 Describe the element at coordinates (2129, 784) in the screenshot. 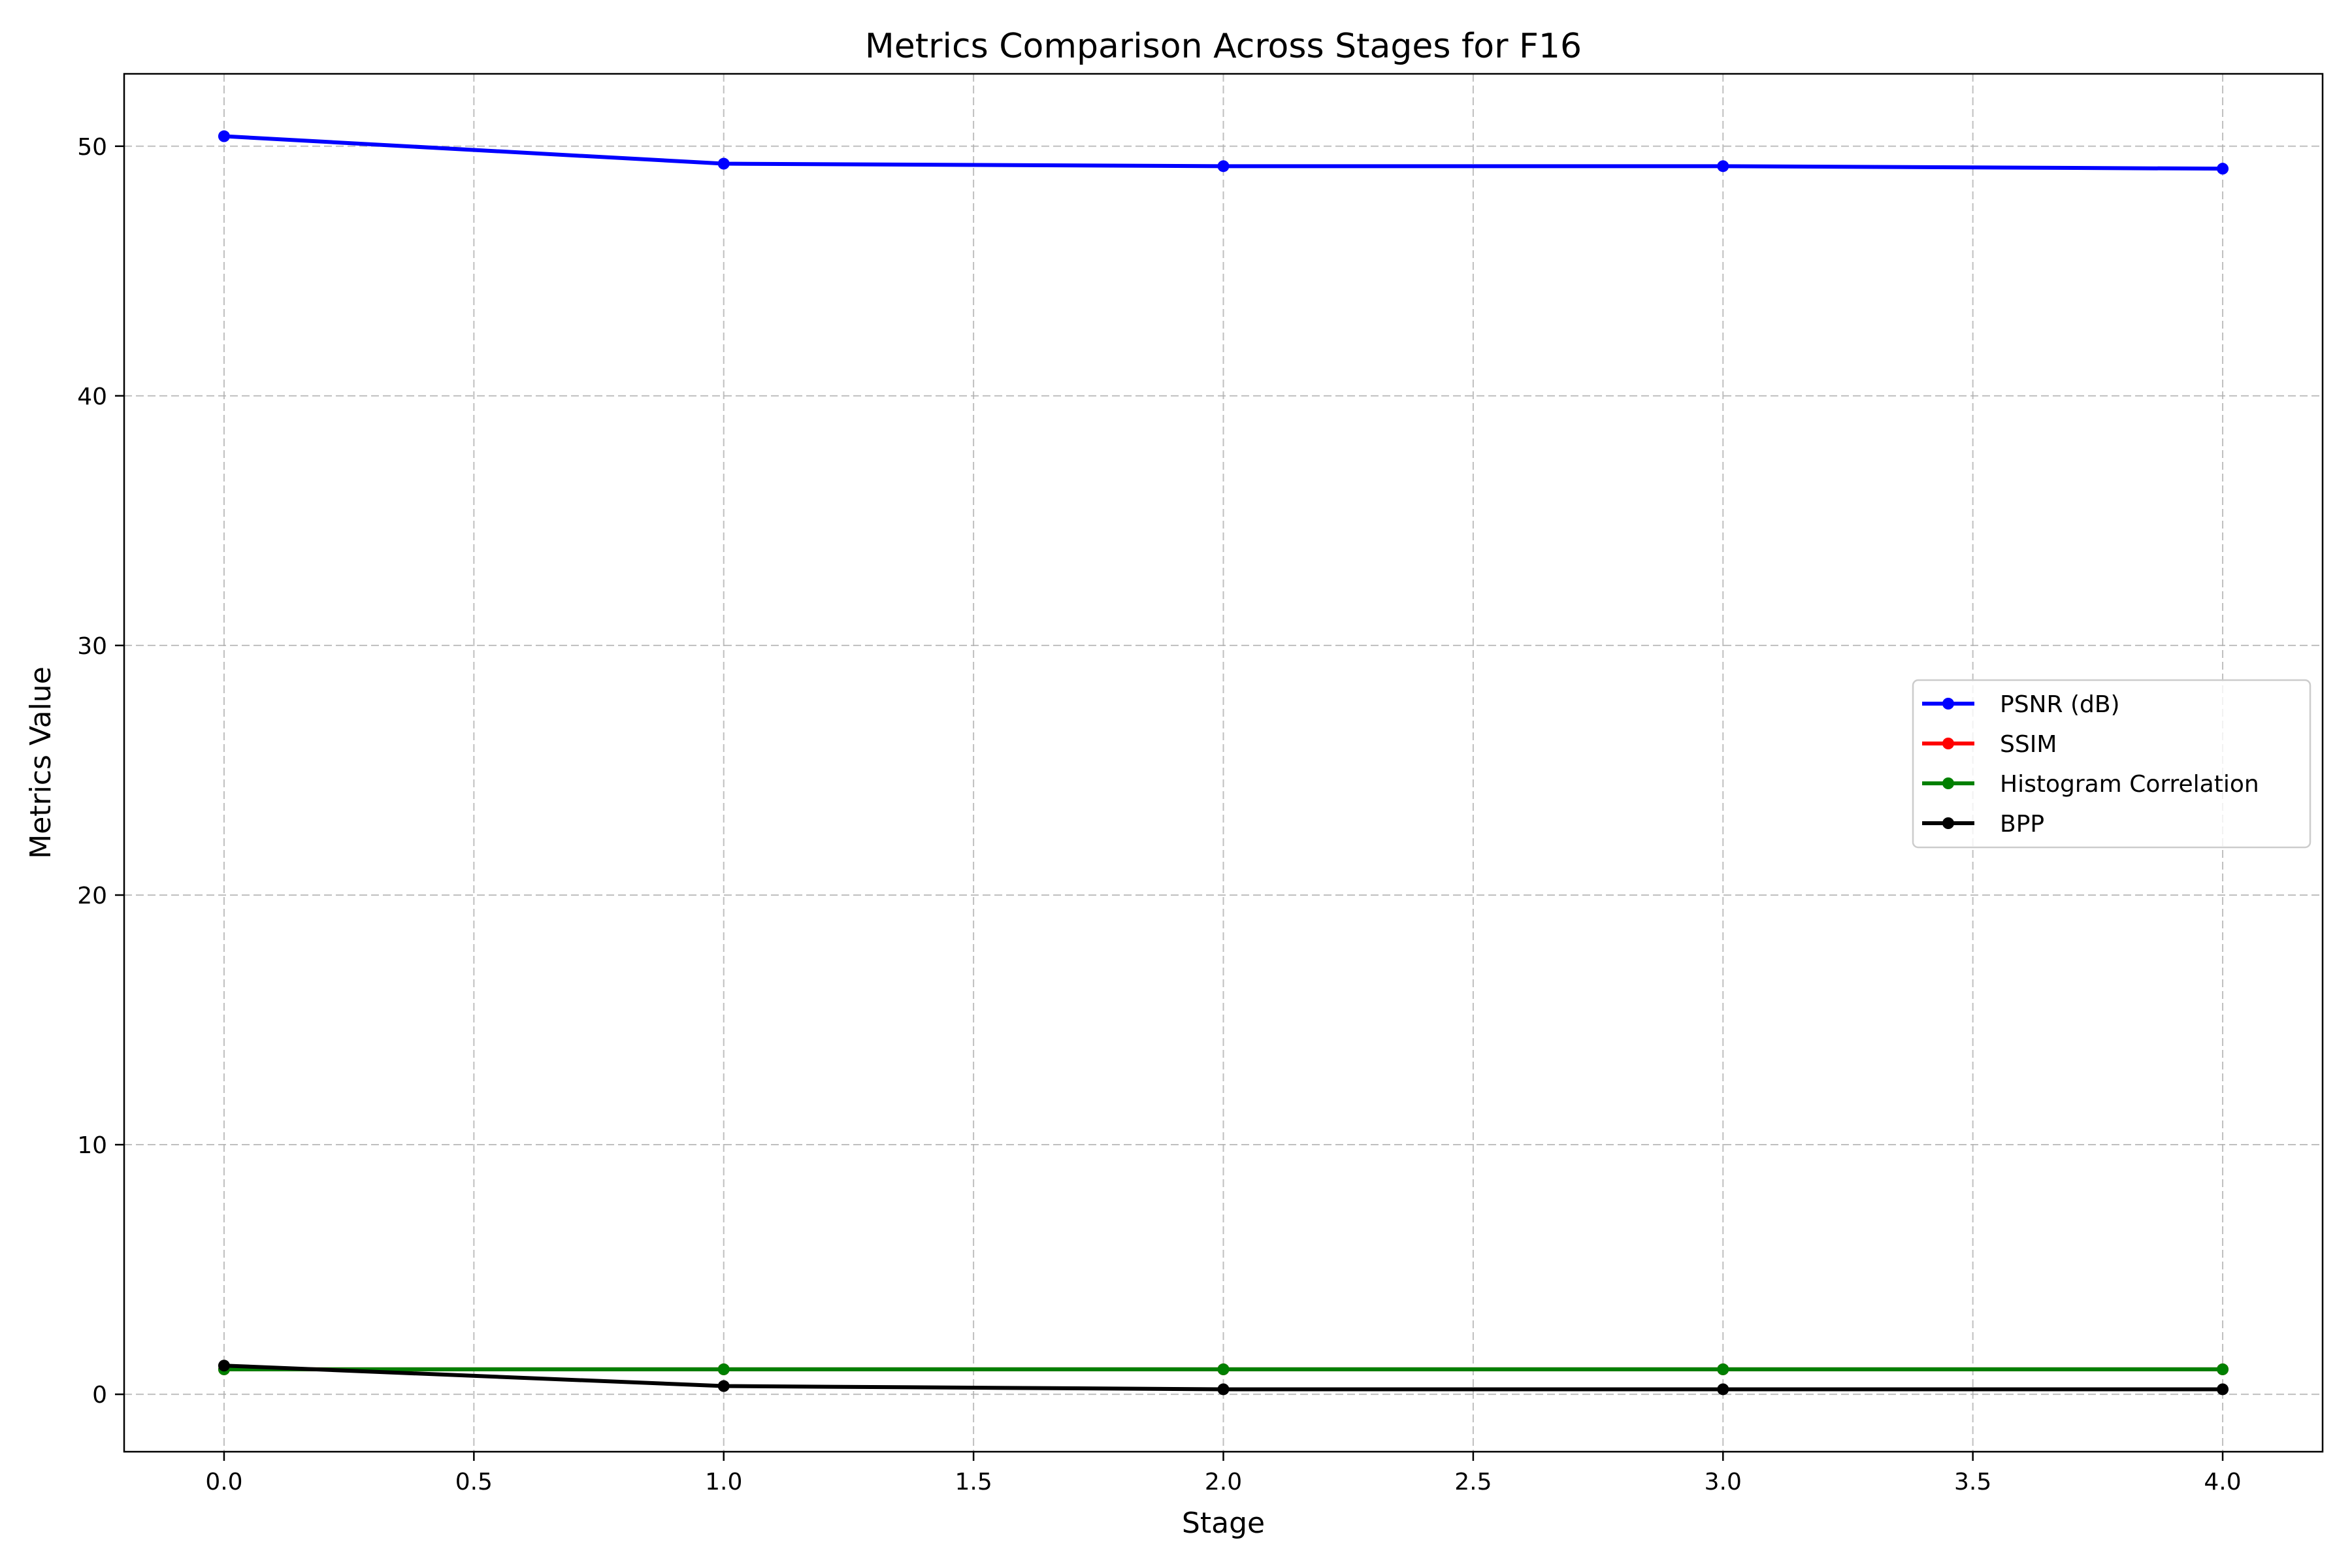

I see `legend-label-histogram-correlation: Histogram Correlation` at that location.